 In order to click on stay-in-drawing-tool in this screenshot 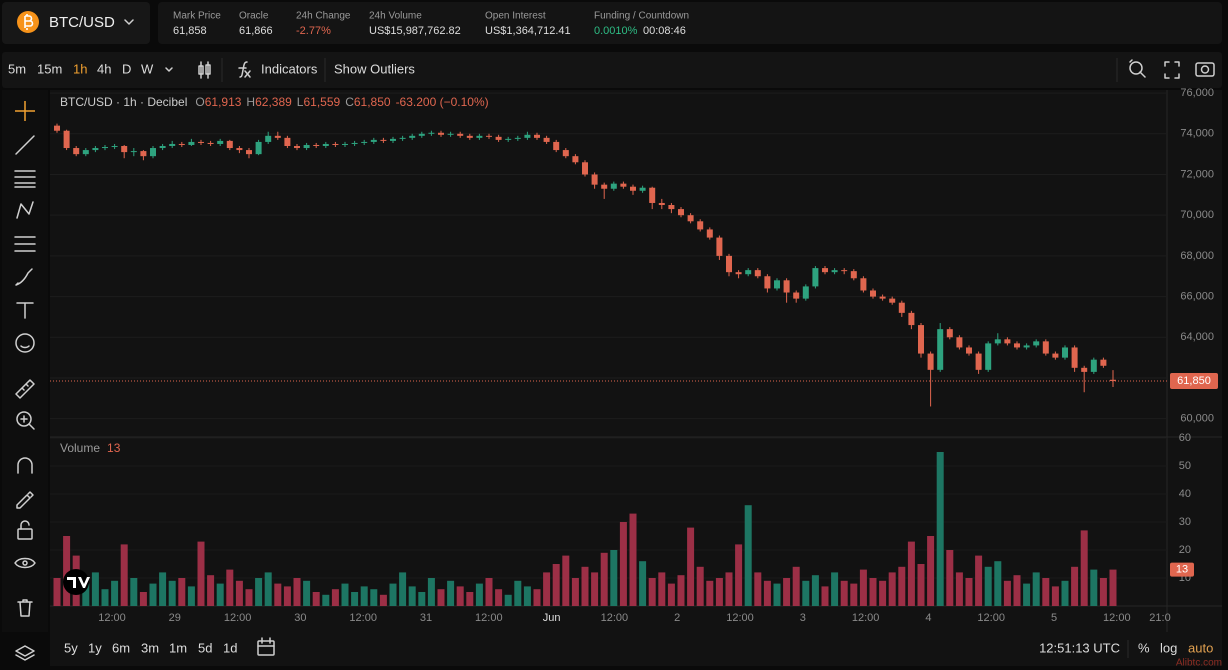, I will do `click(25, 500)`.